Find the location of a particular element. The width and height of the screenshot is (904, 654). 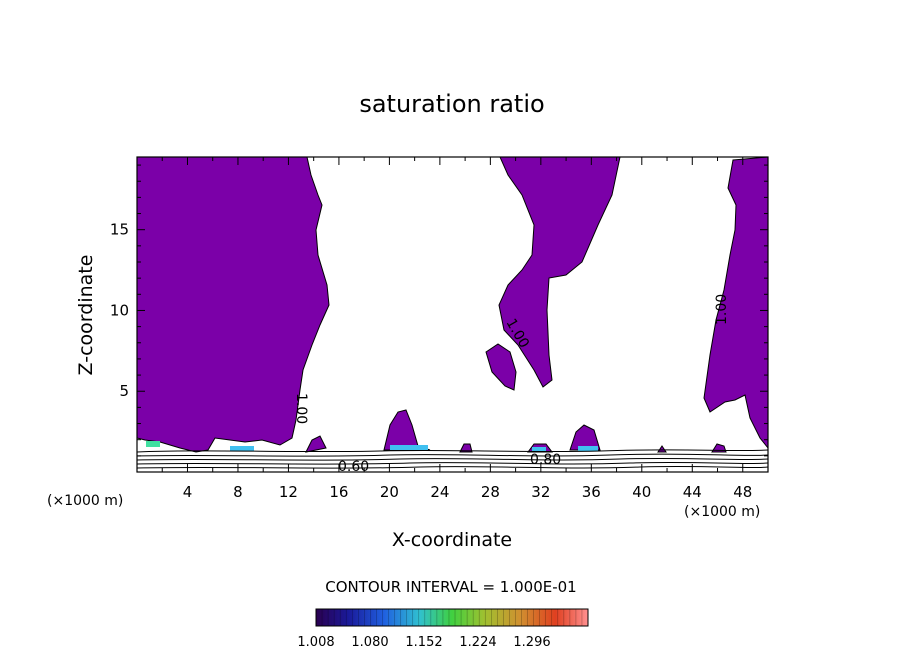

x-tick-label: 28 is located at coordinates (490, 492).